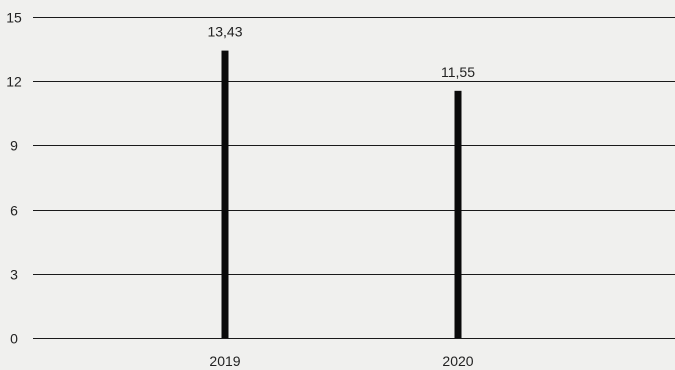 The image size is (675, 370). I want to click on y-tick-label-9: 9, so click(14, 146).